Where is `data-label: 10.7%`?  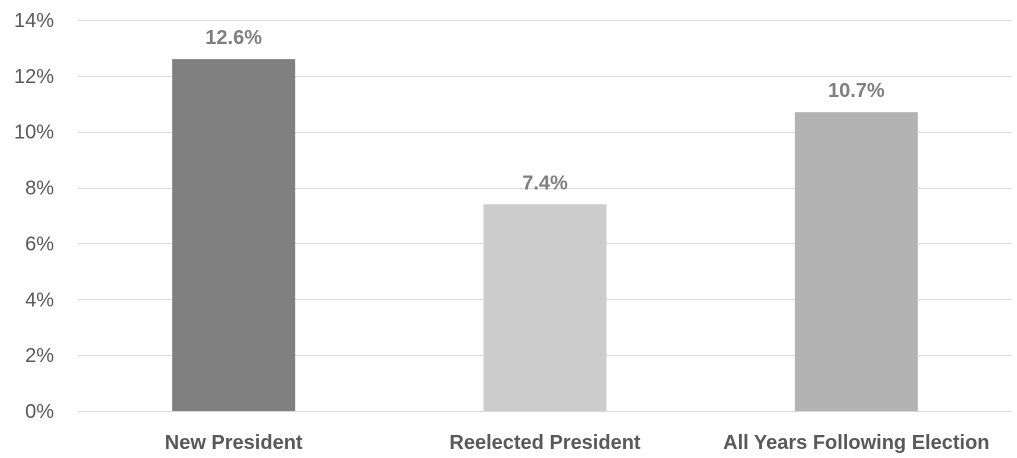 data-label: 10.7% is located at coordinates (856, 91).